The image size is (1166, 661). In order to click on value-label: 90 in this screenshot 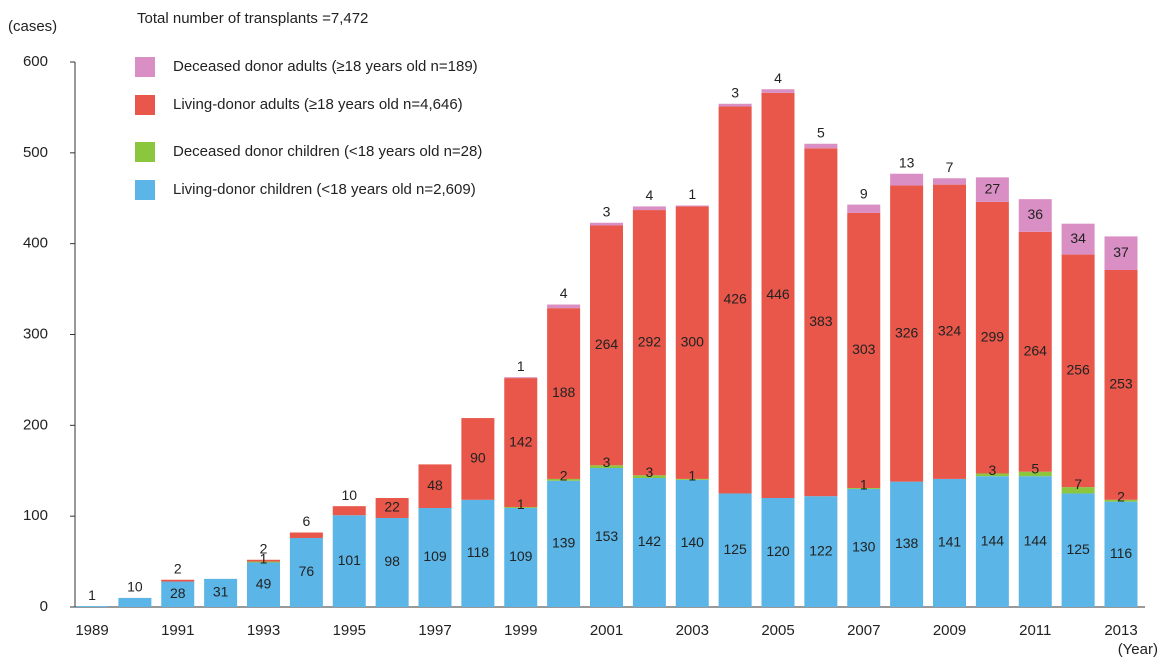, I will do `click(478, 458)`.